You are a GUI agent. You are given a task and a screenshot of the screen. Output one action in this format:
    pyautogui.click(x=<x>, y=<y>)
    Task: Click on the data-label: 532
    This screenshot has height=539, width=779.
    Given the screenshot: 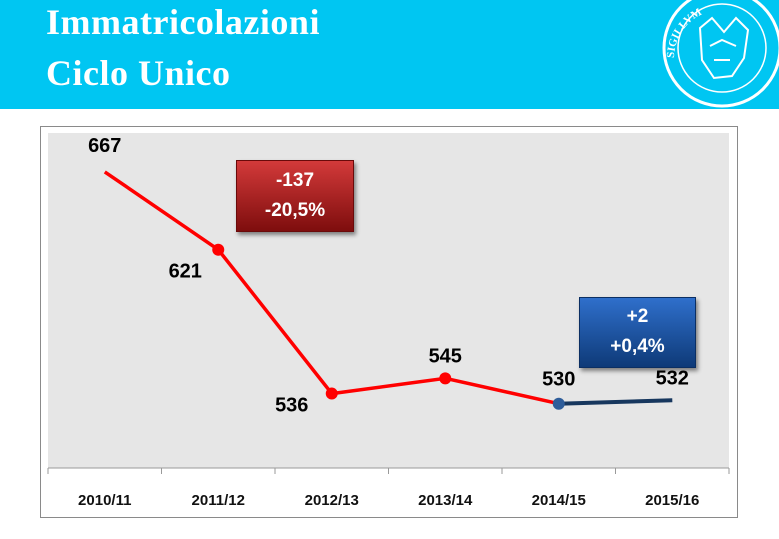 What is the action you would take?
    pyautogui.click(x=672, y=378)
    